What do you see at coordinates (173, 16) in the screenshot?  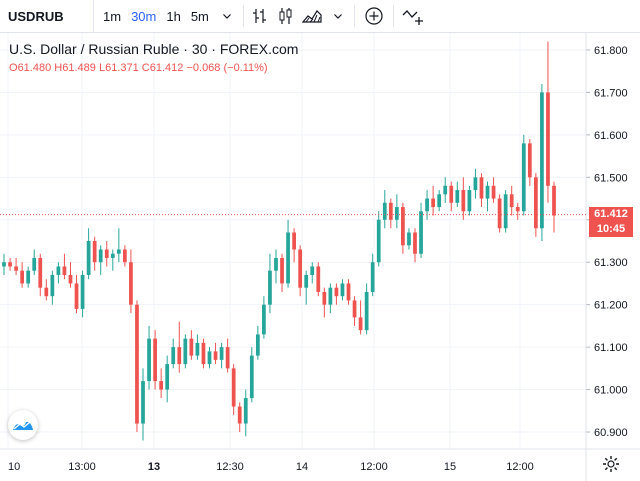 I see `interval-1h-button: 1h` at bounding box center [173, 16].